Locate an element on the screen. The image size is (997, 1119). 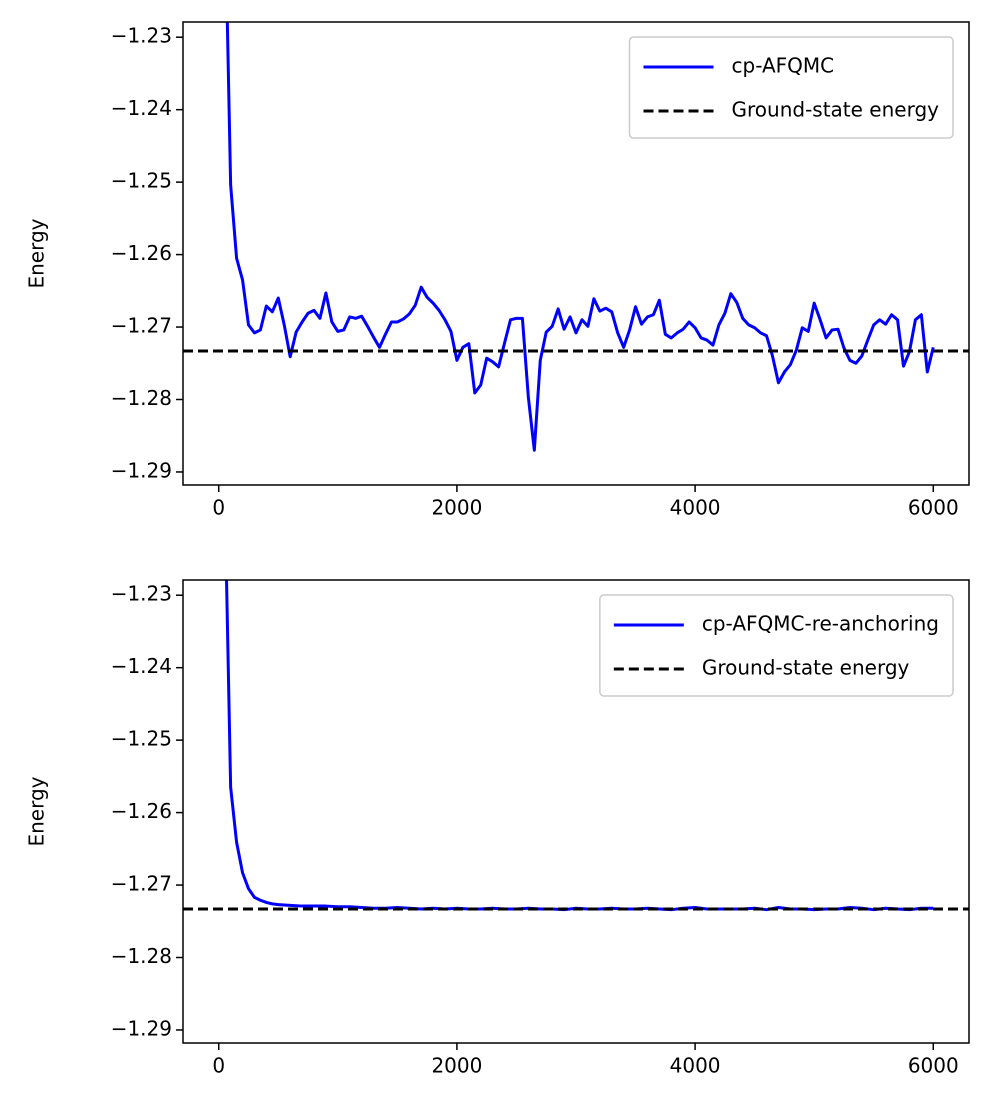
legend-label: cp-AFQMC-re-anchoring is located at coordinates (820, 624).